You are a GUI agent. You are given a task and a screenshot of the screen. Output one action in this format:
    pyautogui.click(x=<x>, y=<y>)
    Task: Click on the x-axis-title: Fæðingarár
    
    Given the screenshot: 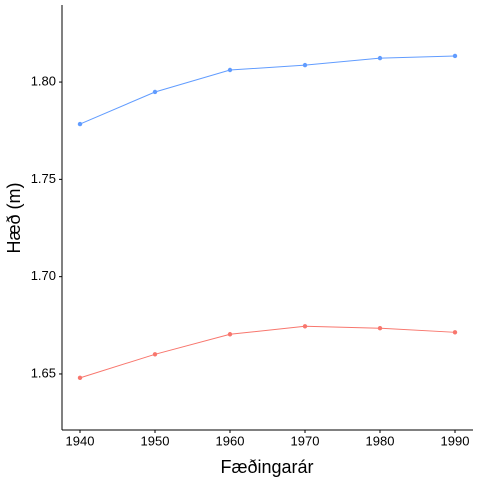 What is the action you would take?
    pyautogui.click(x=266, y=467)
    